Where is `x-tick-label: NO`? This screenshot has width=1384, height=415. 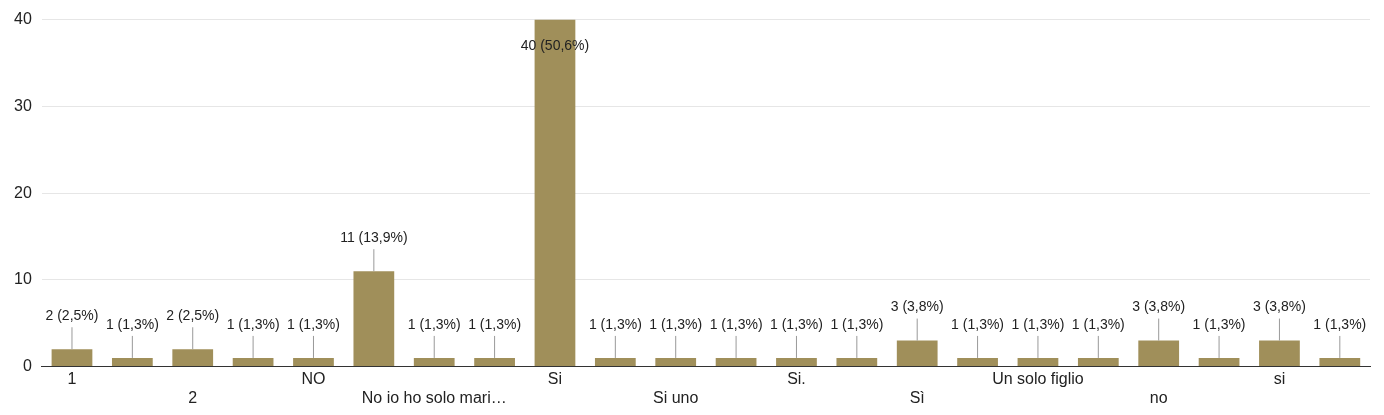
x-tick-label: NO is located at coordinates (313, 378).